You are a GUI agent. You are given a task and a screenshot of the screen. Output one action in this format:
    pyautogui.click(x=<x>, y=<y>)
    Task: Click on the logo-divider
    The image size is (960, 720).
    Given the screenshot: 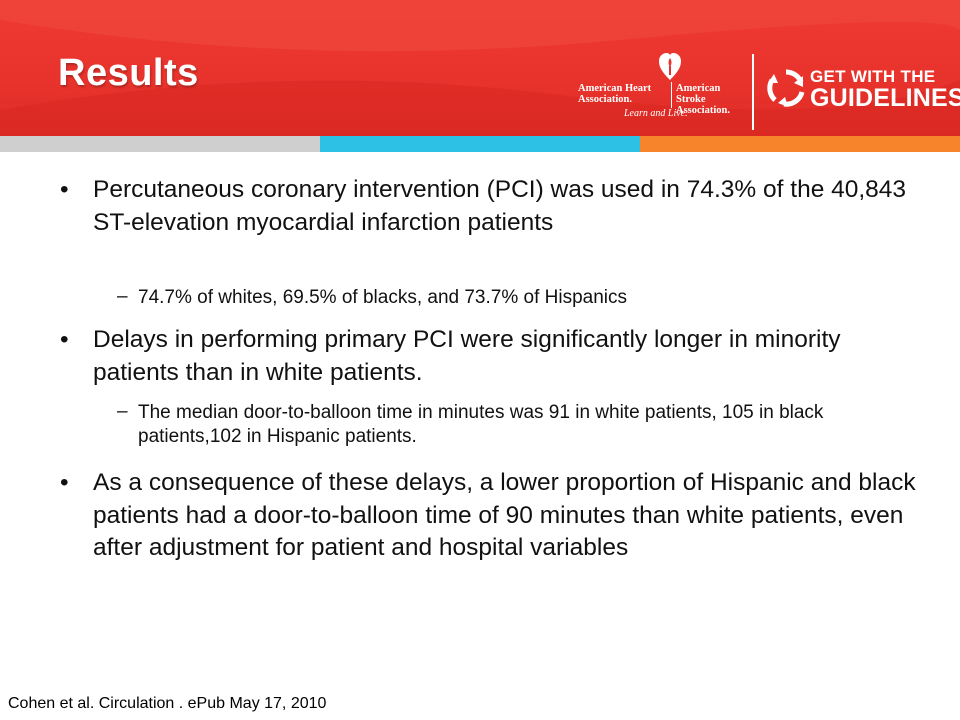 What is the action you would take?
    pyautogui.click(x=753, y=92)
    